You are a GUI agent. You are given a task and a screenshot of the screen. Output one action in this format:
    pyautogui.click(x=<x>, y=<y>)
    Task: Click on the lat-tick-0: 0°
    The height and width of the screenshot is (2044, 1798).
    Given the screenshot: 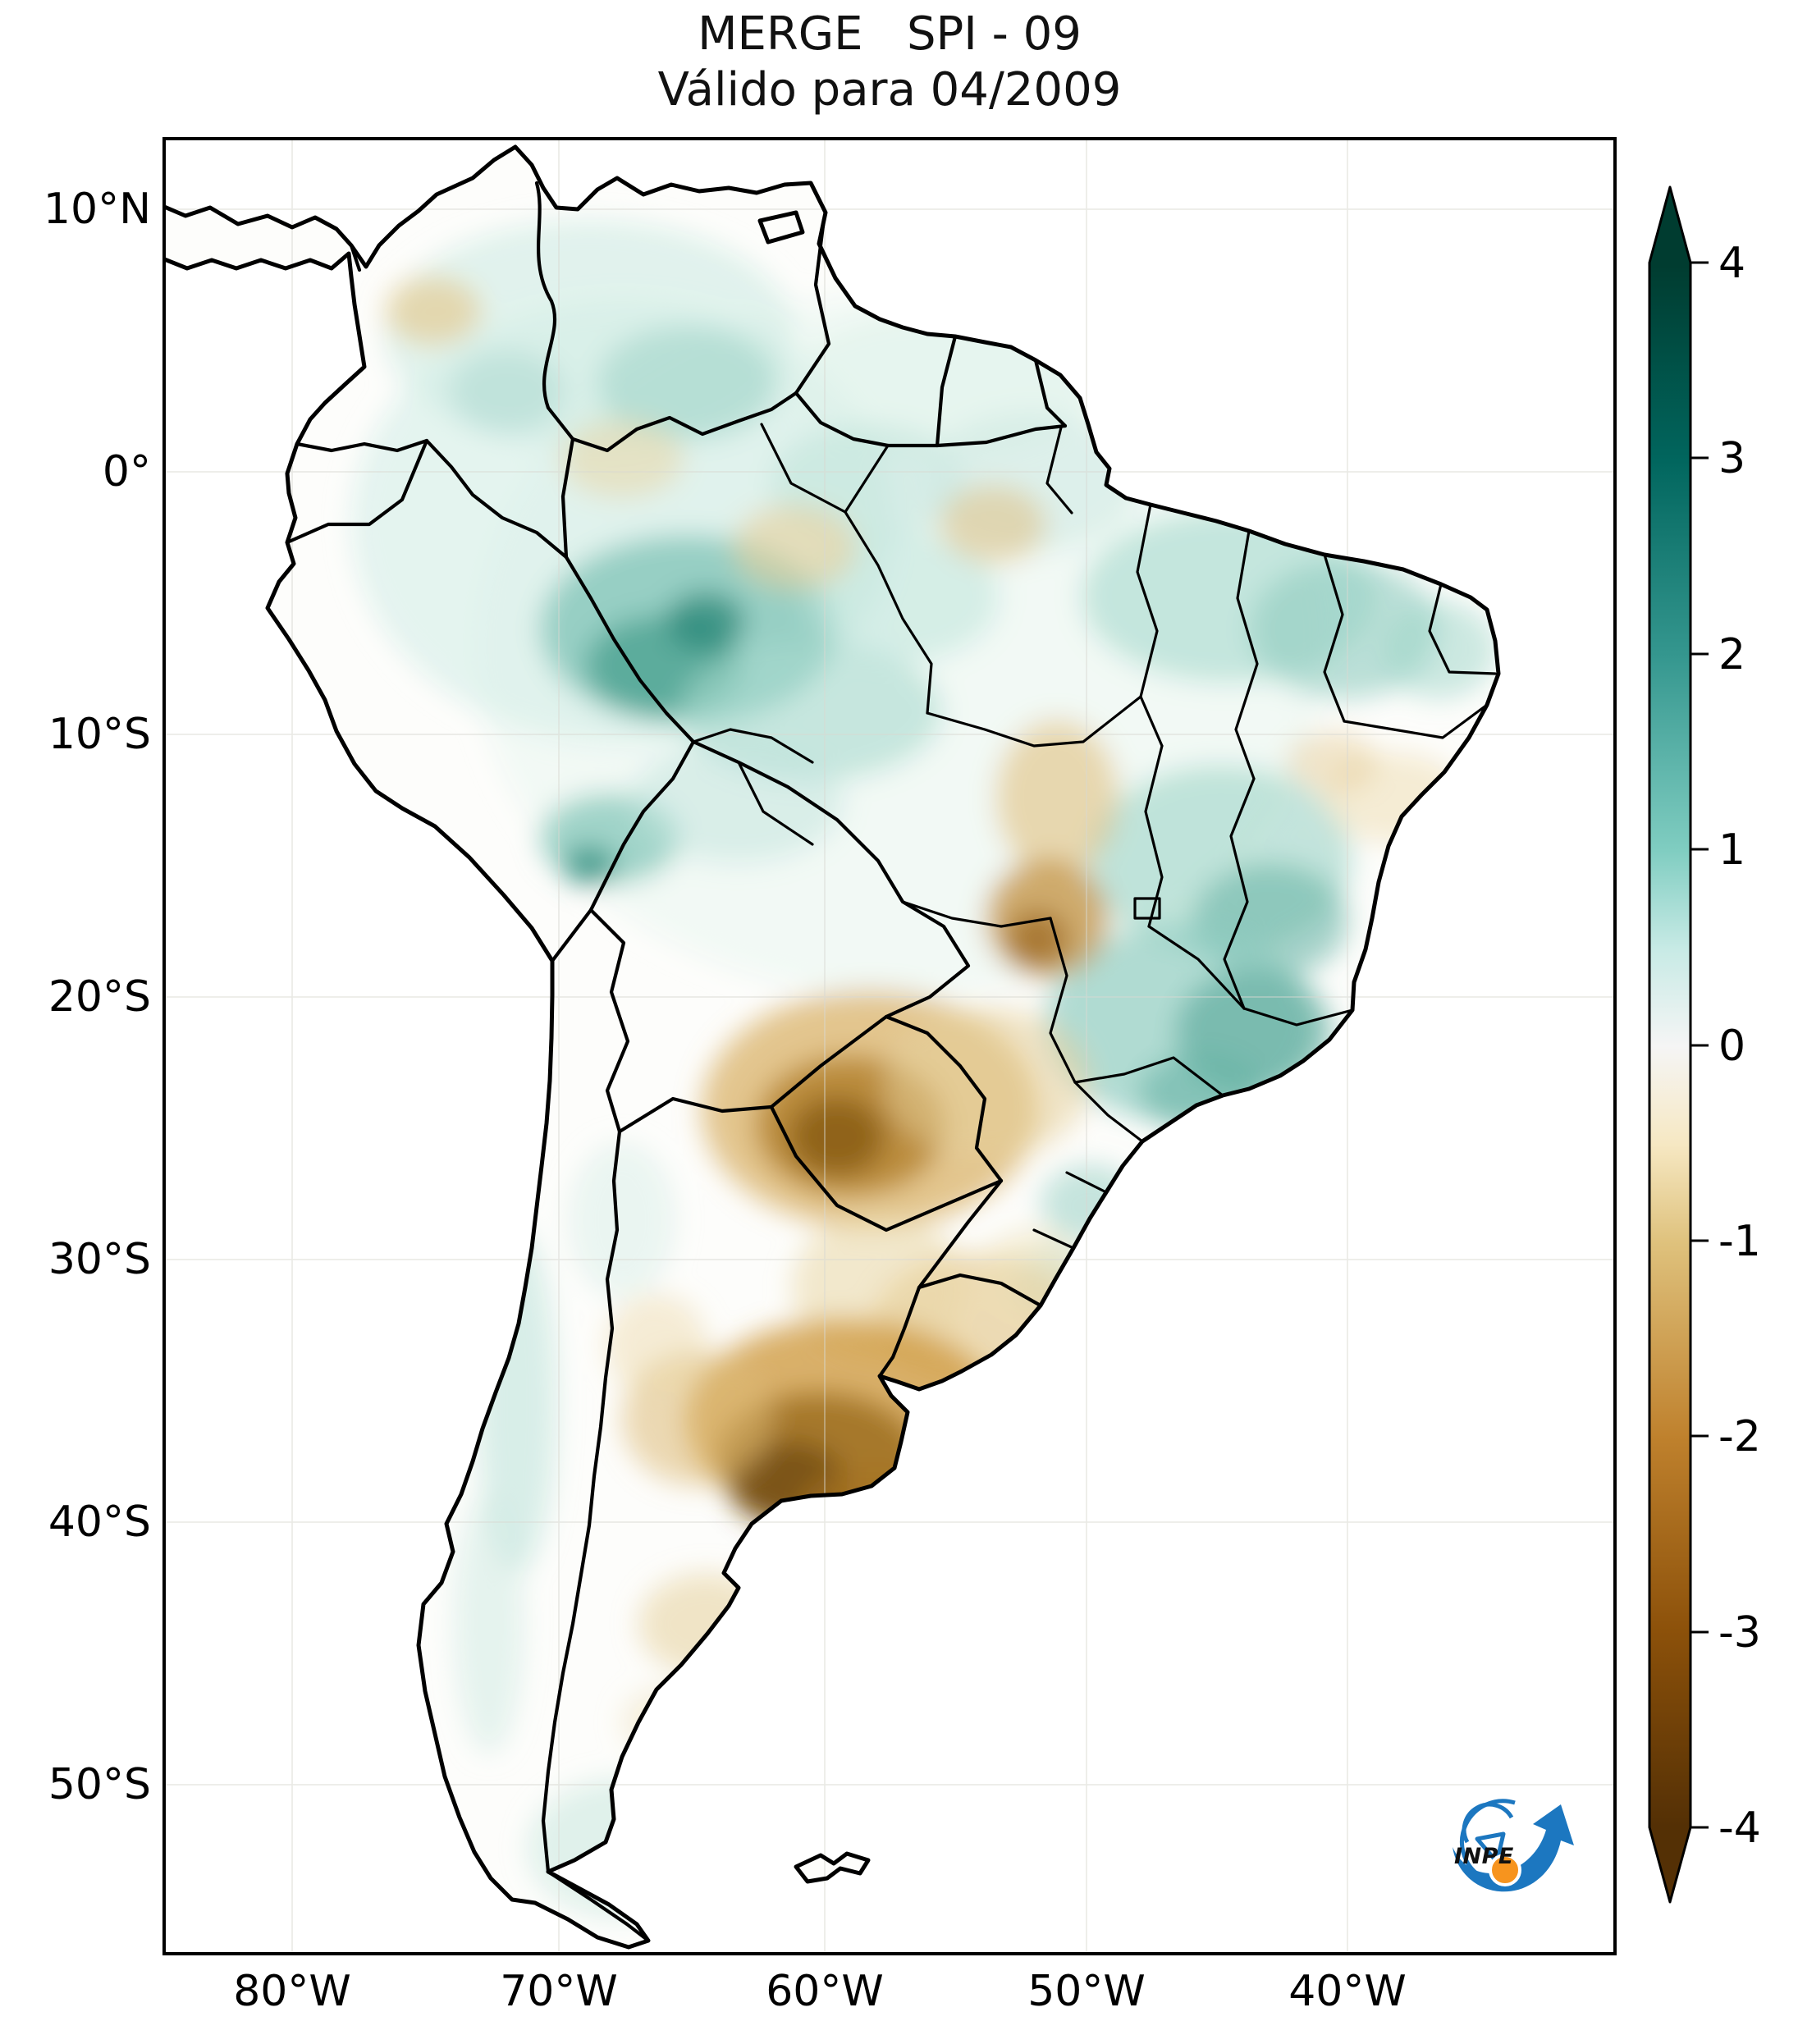 What is the action you would take?
    pyautogui.click(x=126, y=471)
    